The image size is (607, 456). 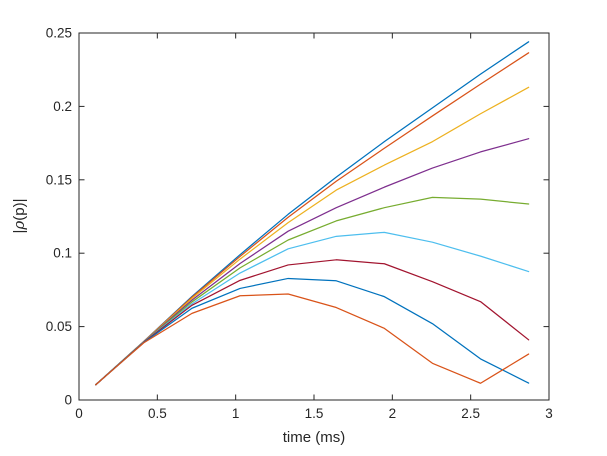 What do you see at coordinates (19, 226) in the screenshot?
I see `rho-symbol: ρ` at bounding box center [19, 226].